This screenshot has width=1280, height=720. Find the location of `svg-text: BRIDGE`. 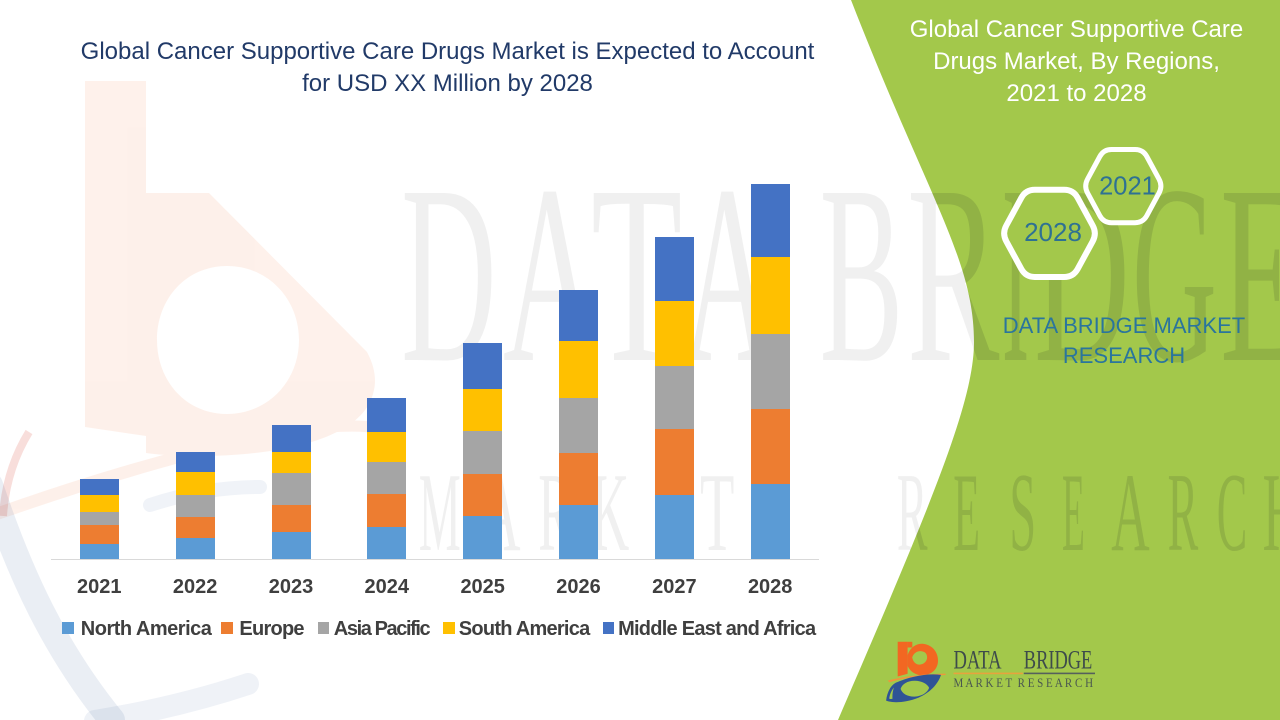

svg-text: BRIDGE is located at coordinates (1058, 660).